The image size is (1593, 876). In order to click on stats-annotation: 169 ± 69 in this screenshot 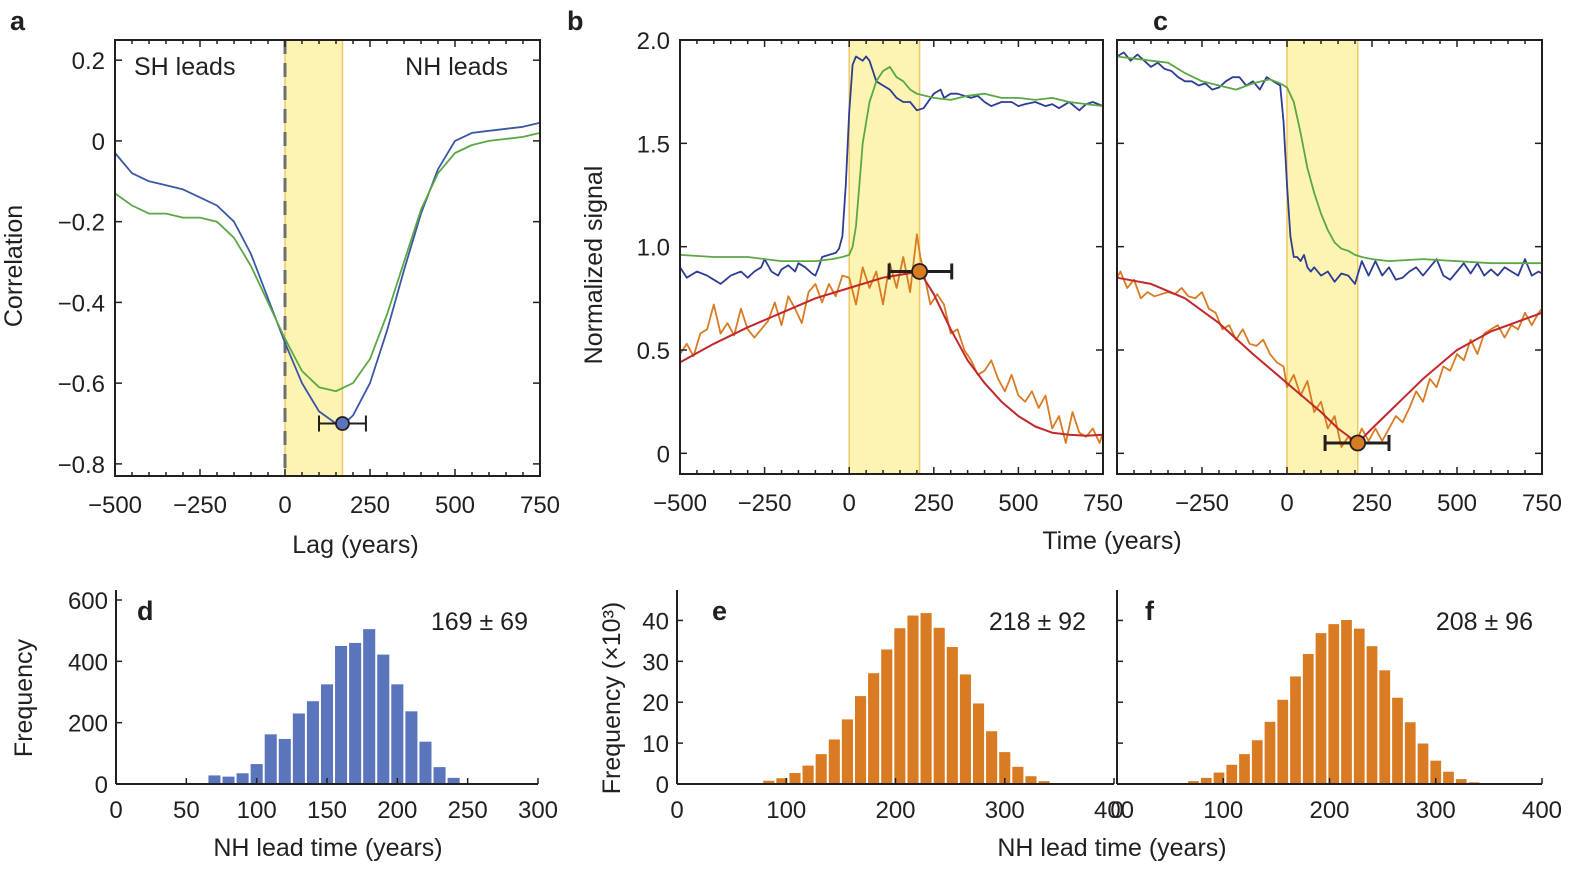, I will do `click(479, 622)`.